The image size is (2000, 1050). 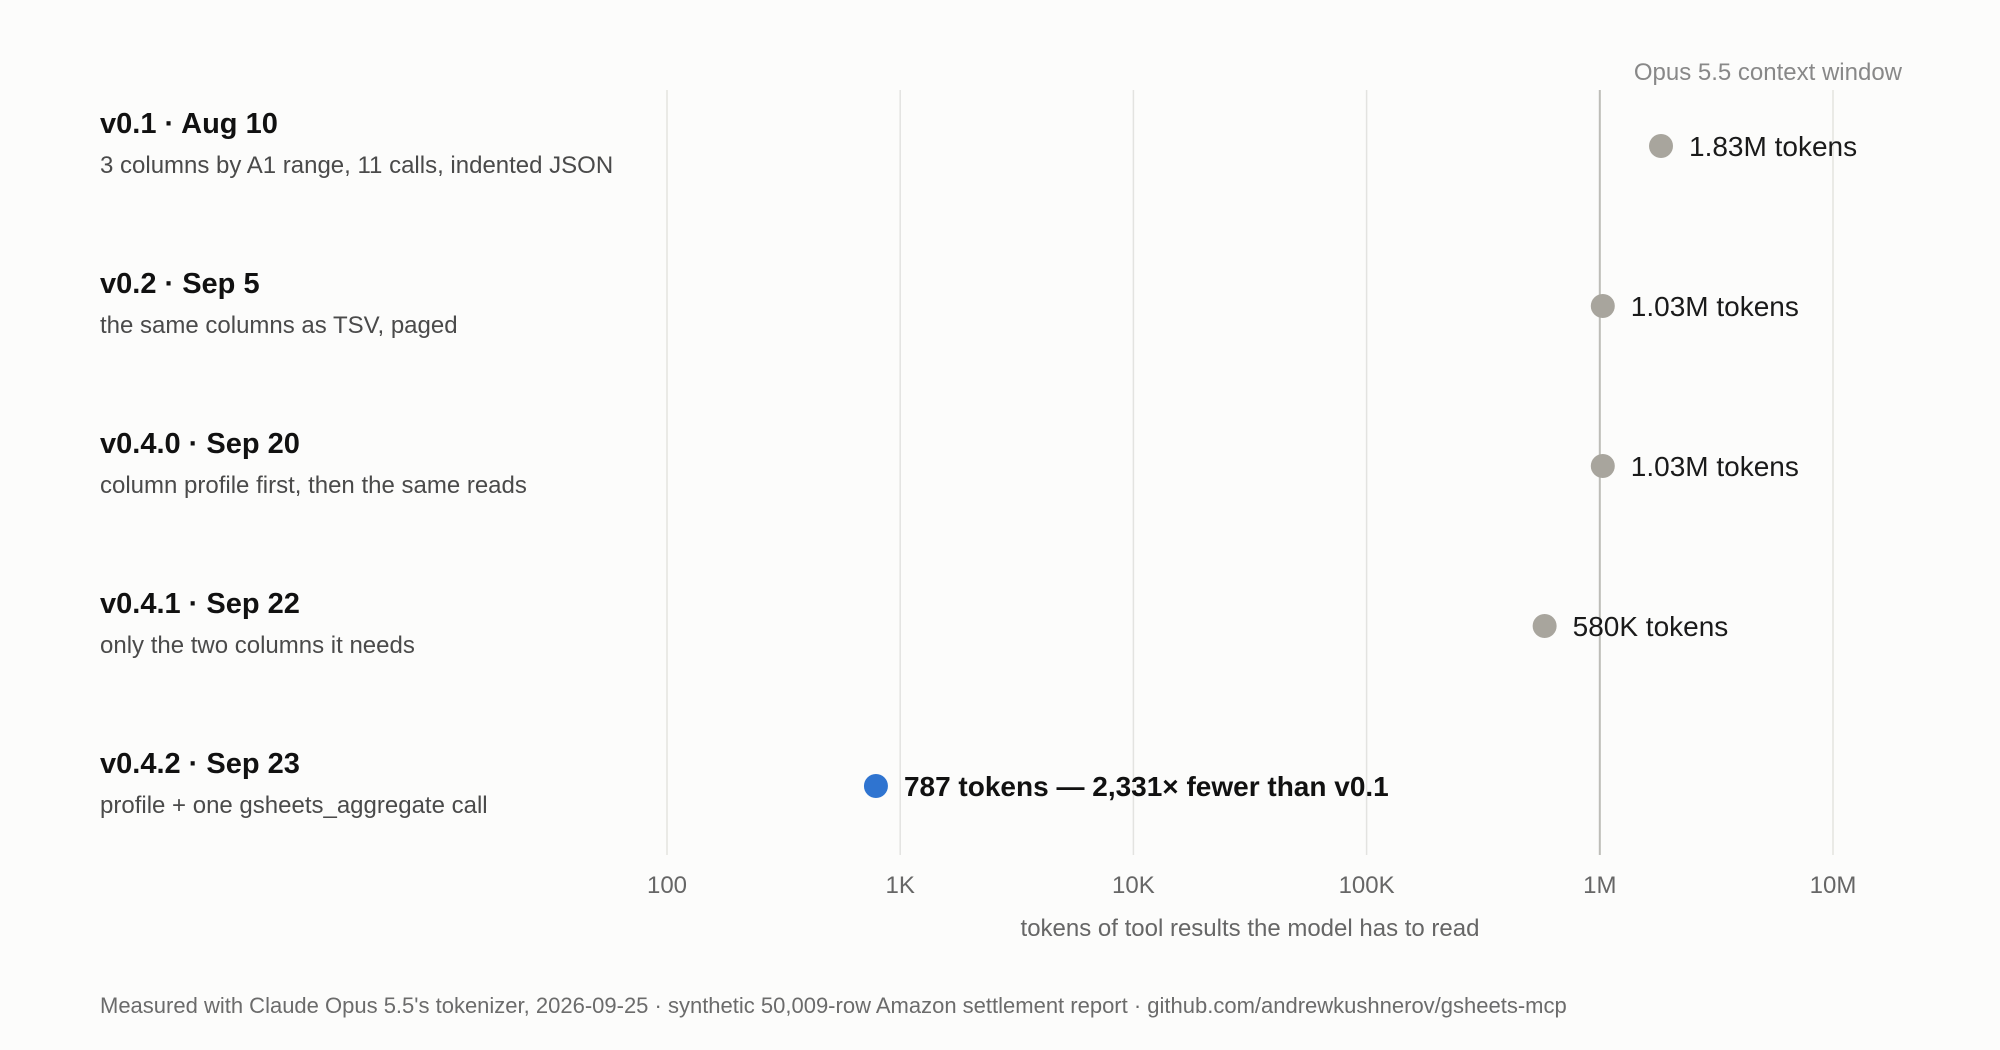 I want to click on row-title: v0.2 · Sep 5, so click(x=180, y=284).